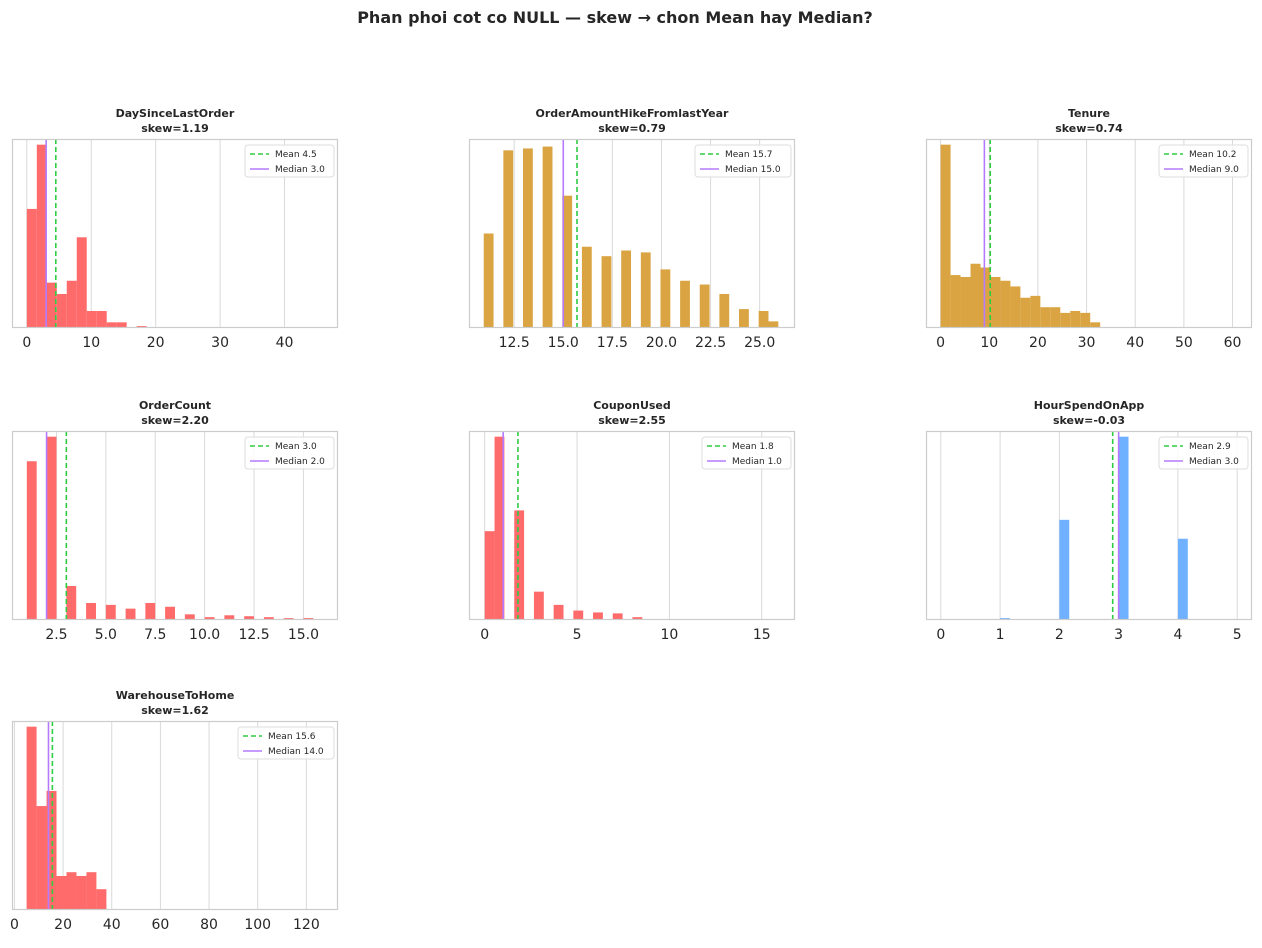 The image size is (1262, 948). I want to click on x-tick-label: 100, so click(257, 925).